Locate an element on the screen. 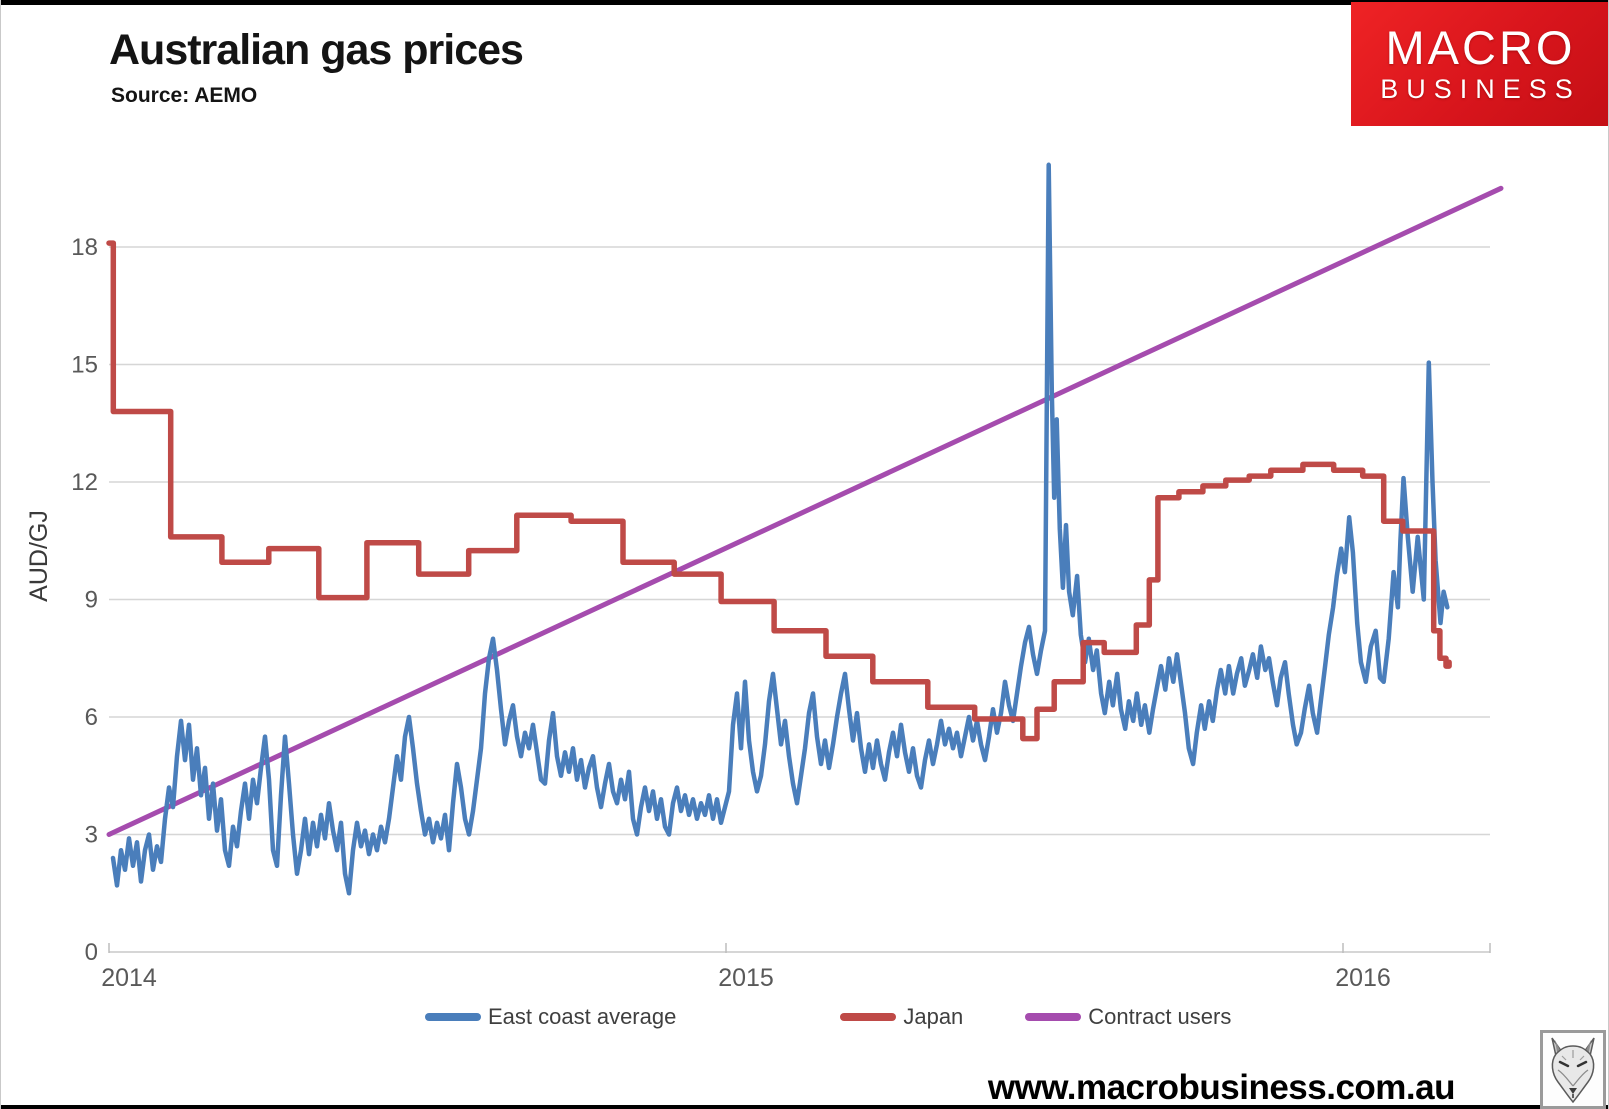  east-coast-swatch-icon is located at coordinates (453, 1017).